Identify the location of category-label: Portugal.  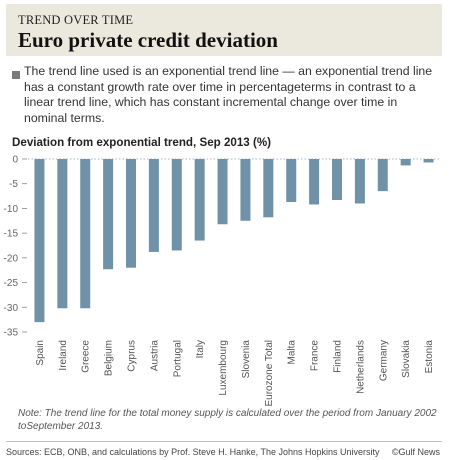
(177, 358).